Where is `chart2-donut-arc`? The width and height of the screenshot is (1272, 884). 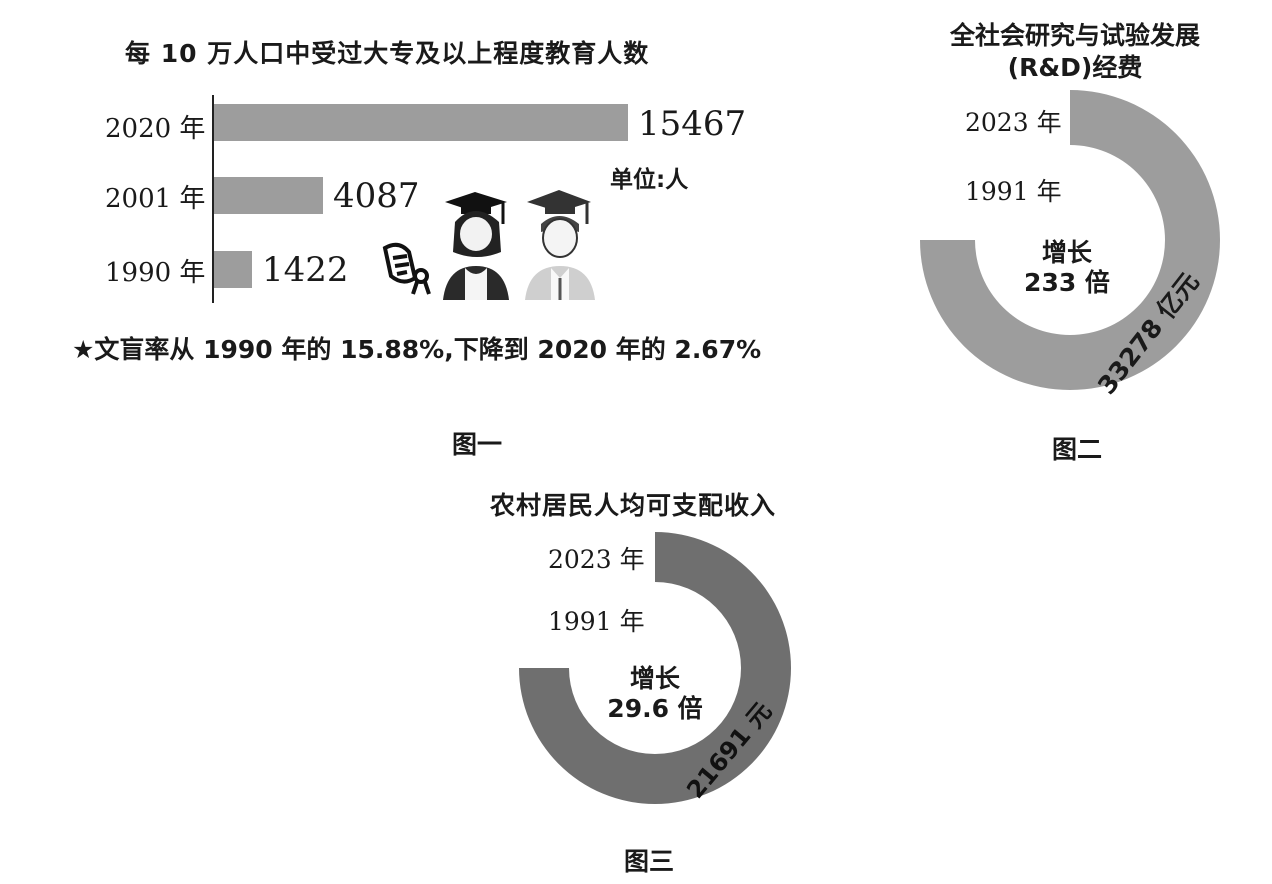 chart2-donut-arc is located at coordinates (1070, 240).